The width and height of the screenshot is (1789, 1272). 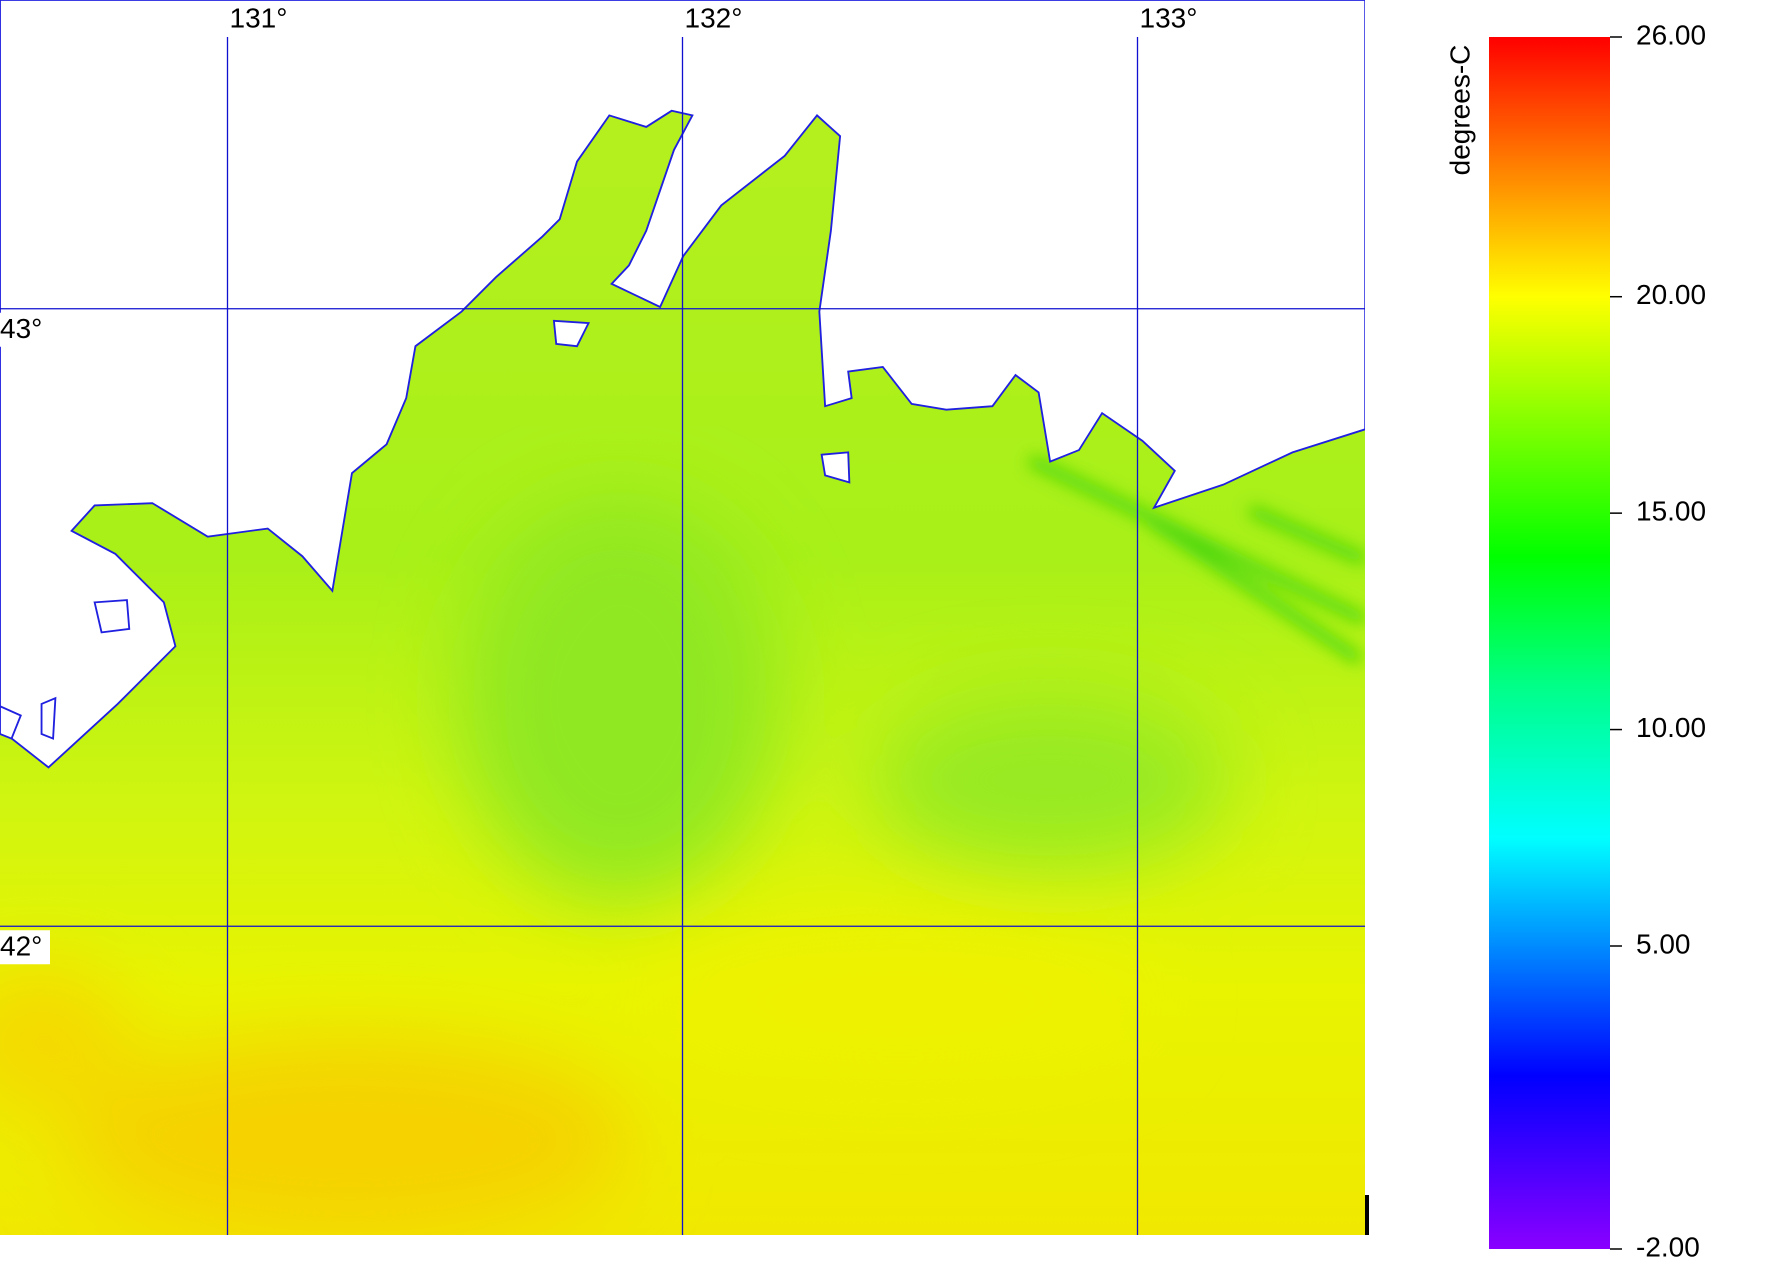 What do you see at coordinates (1671, 511) in the screenshot?
I see `colorbar-tick-label: 15.00` at bounding box center [1671, 511].